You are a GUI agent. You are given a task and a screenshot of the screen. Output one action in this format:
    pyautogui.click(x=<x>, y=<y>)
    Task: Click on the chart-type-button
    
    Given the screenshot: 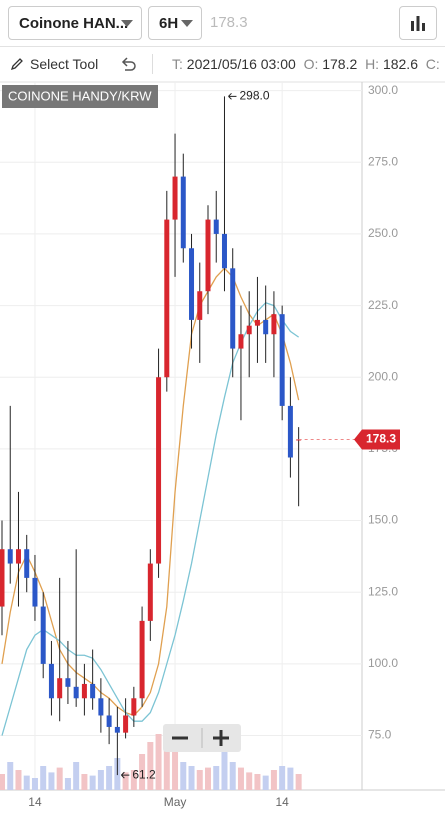 What is the action you would take?
    pyautogui.click(x=418, y=23)
    